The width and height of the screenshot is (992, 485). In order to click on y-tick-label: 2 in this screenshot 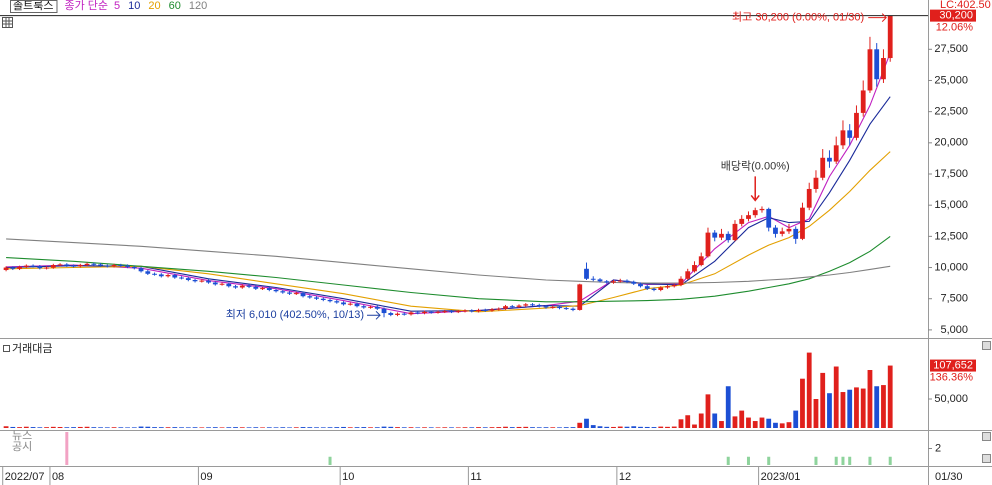, I will do `click(938, 448)`.